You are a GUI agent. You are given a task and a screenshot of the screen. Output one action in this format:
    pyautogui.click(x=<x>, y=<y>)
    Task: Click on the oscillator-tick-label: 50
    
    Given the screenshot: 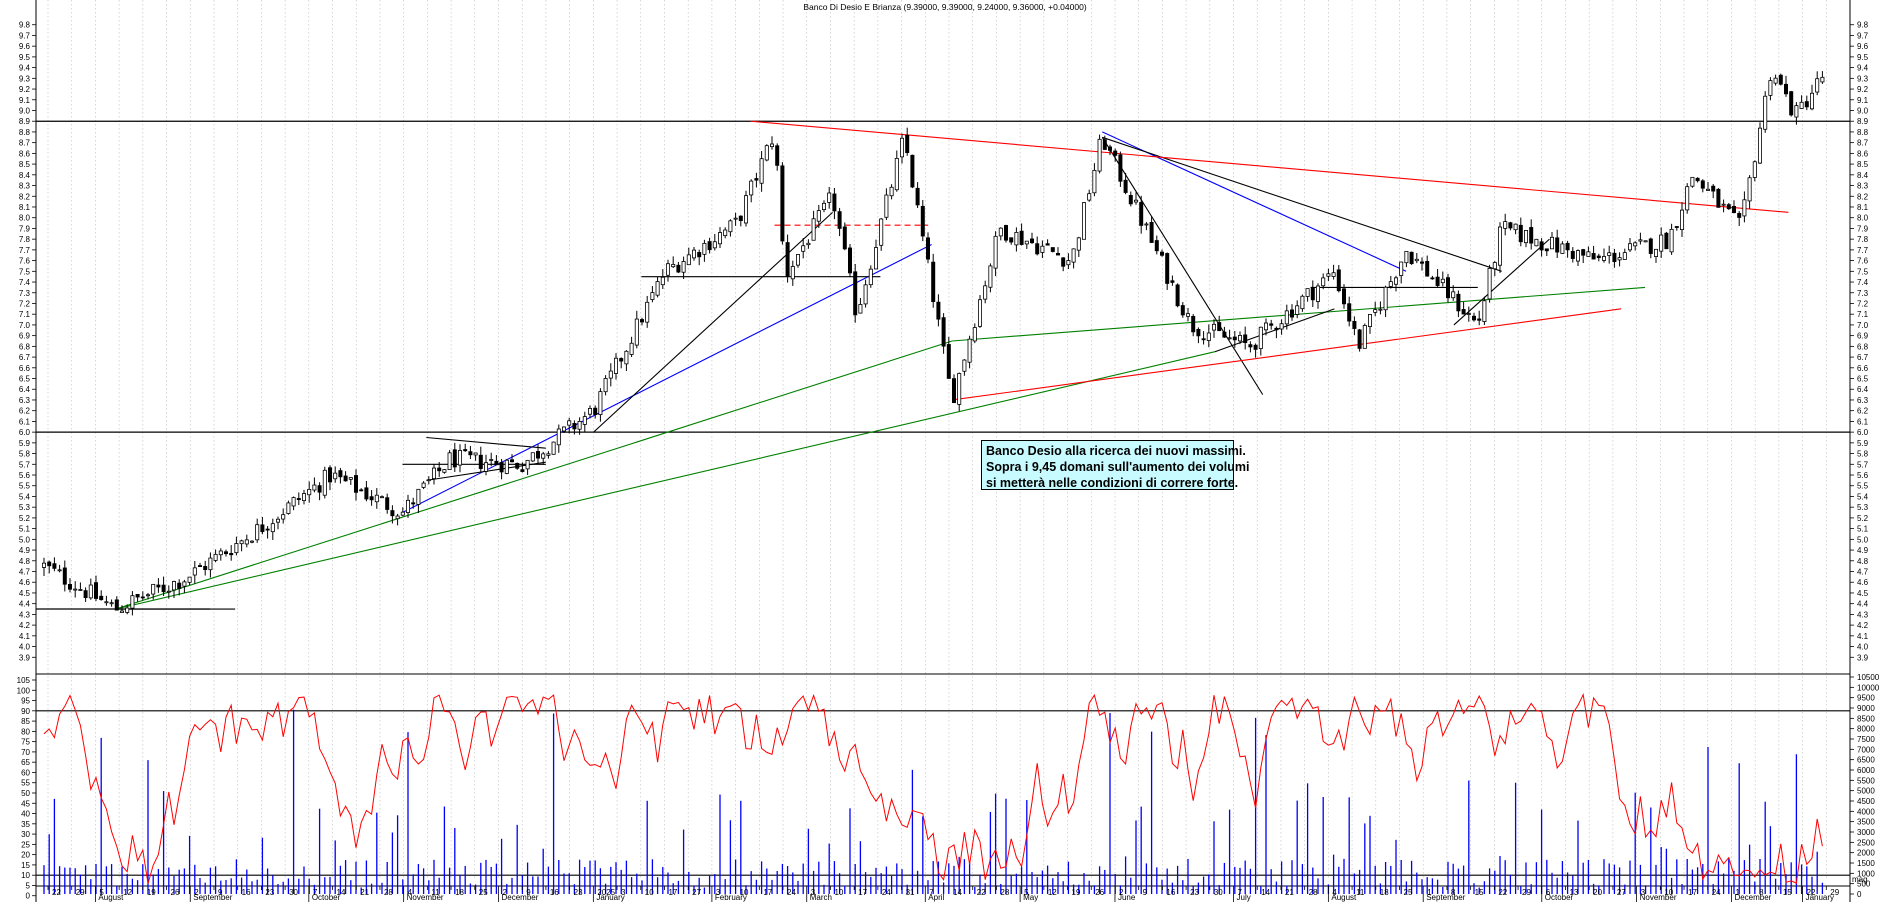 What is the action you would take?
    pyautogui.click(x=25, y=793)
    